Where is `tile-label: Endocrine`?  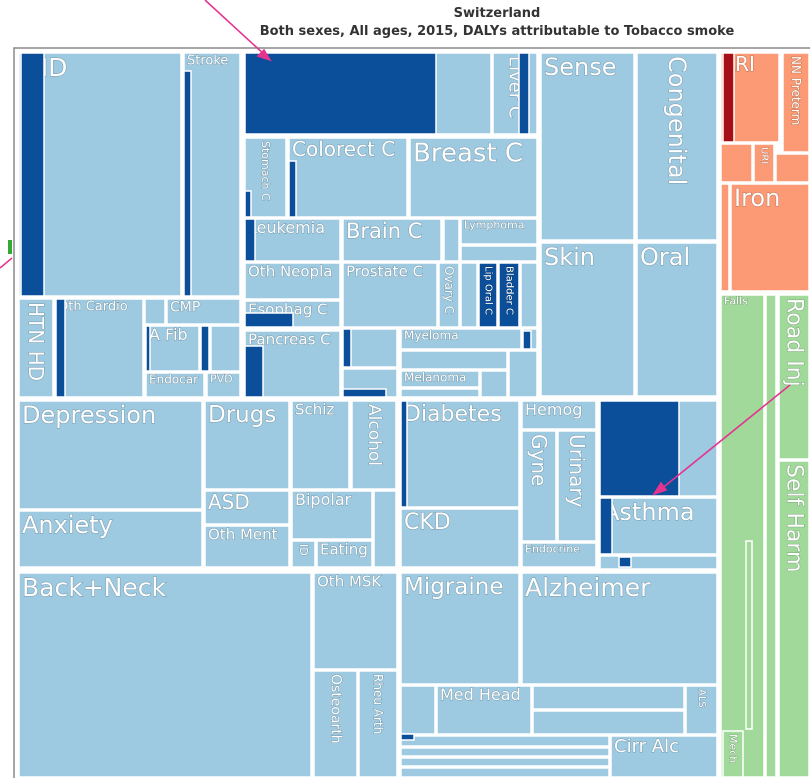 tile-label: Endocrine is located at coordinates (552, 548).